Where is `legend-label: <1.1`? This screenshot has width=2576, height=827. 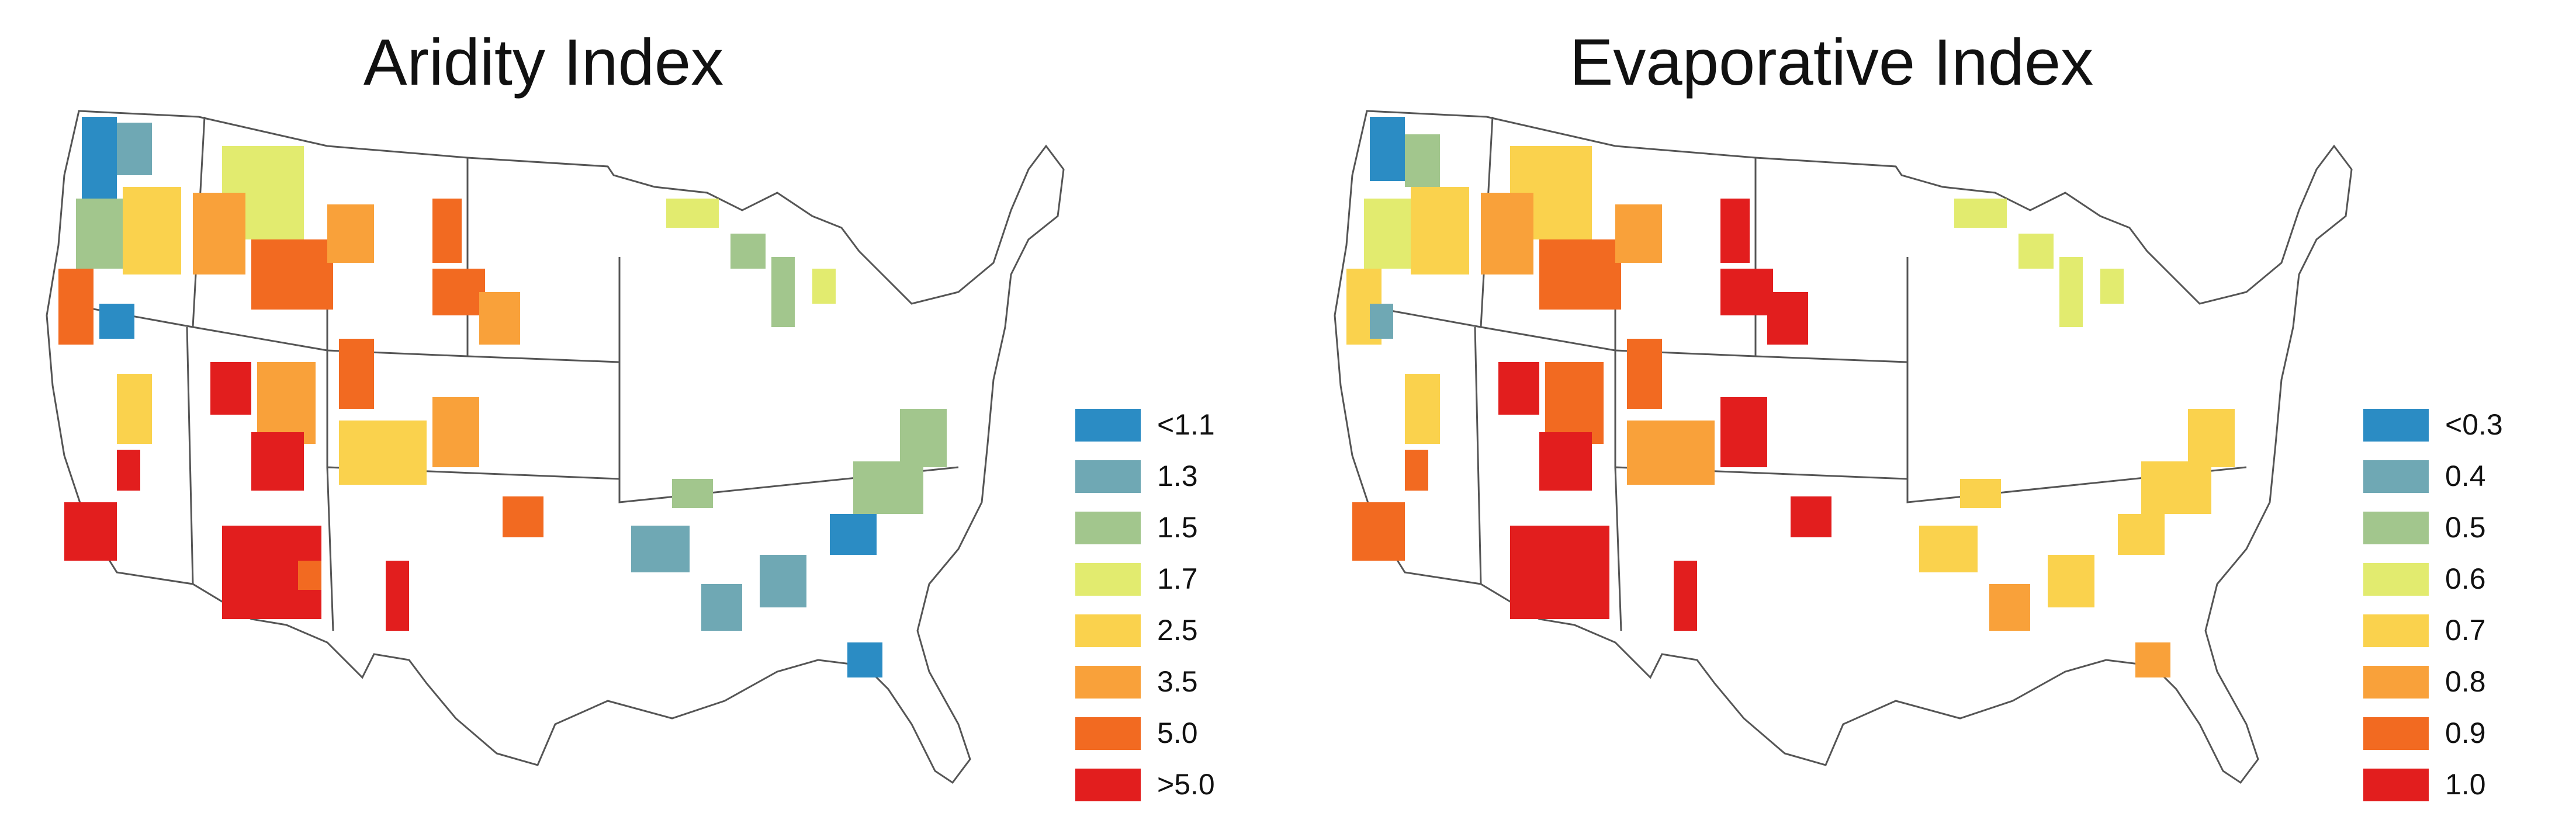 legend-label: <1.1 is located at coordinates (1186, 424).